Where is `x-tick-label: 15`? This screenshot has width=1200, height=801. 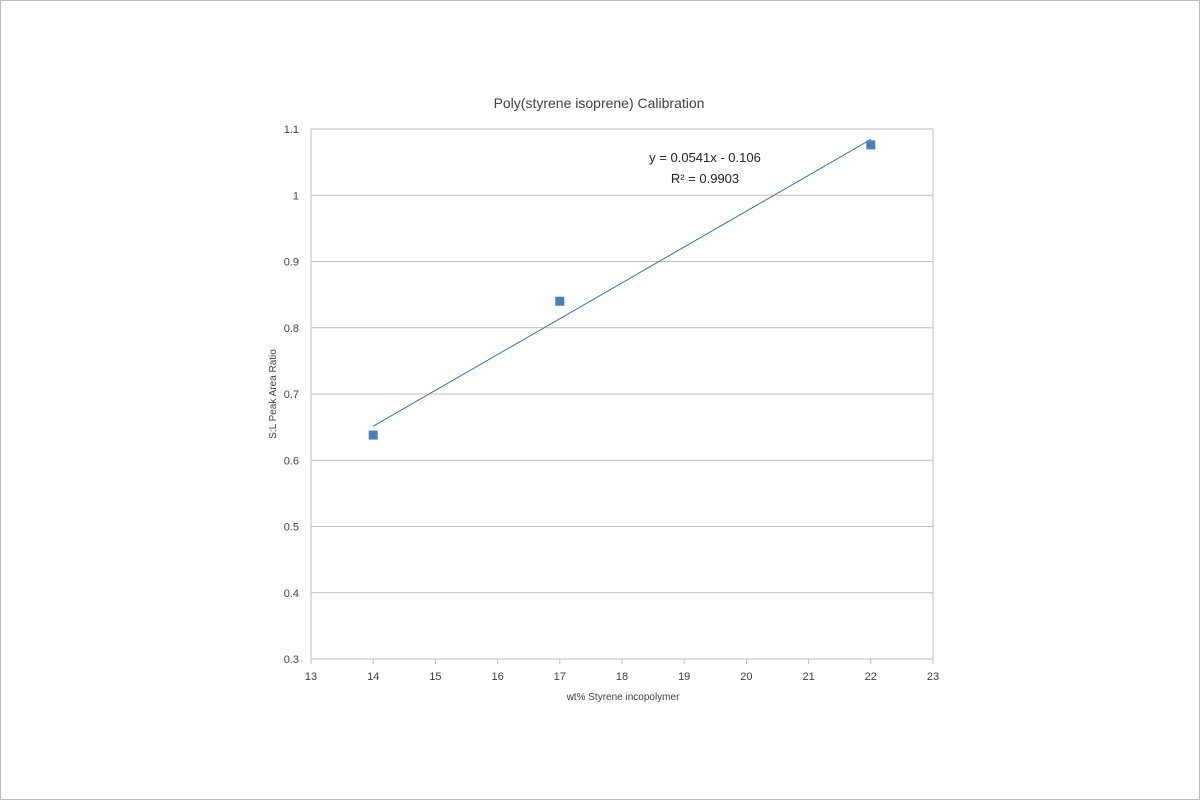 x-tick-label: 15 is located at coordinates (435, 677).